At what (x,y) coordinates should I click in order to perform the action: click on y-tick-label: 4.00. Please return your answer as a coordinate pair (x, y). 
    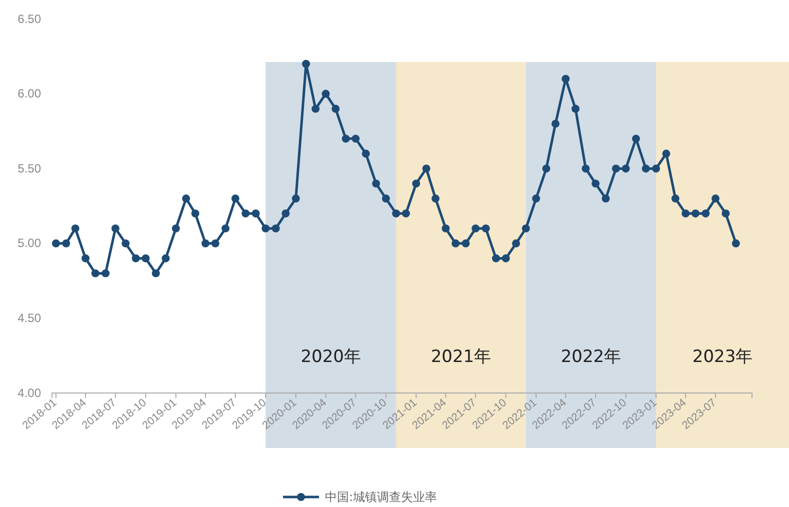
    Looking at the image, I should click on (30, 393).